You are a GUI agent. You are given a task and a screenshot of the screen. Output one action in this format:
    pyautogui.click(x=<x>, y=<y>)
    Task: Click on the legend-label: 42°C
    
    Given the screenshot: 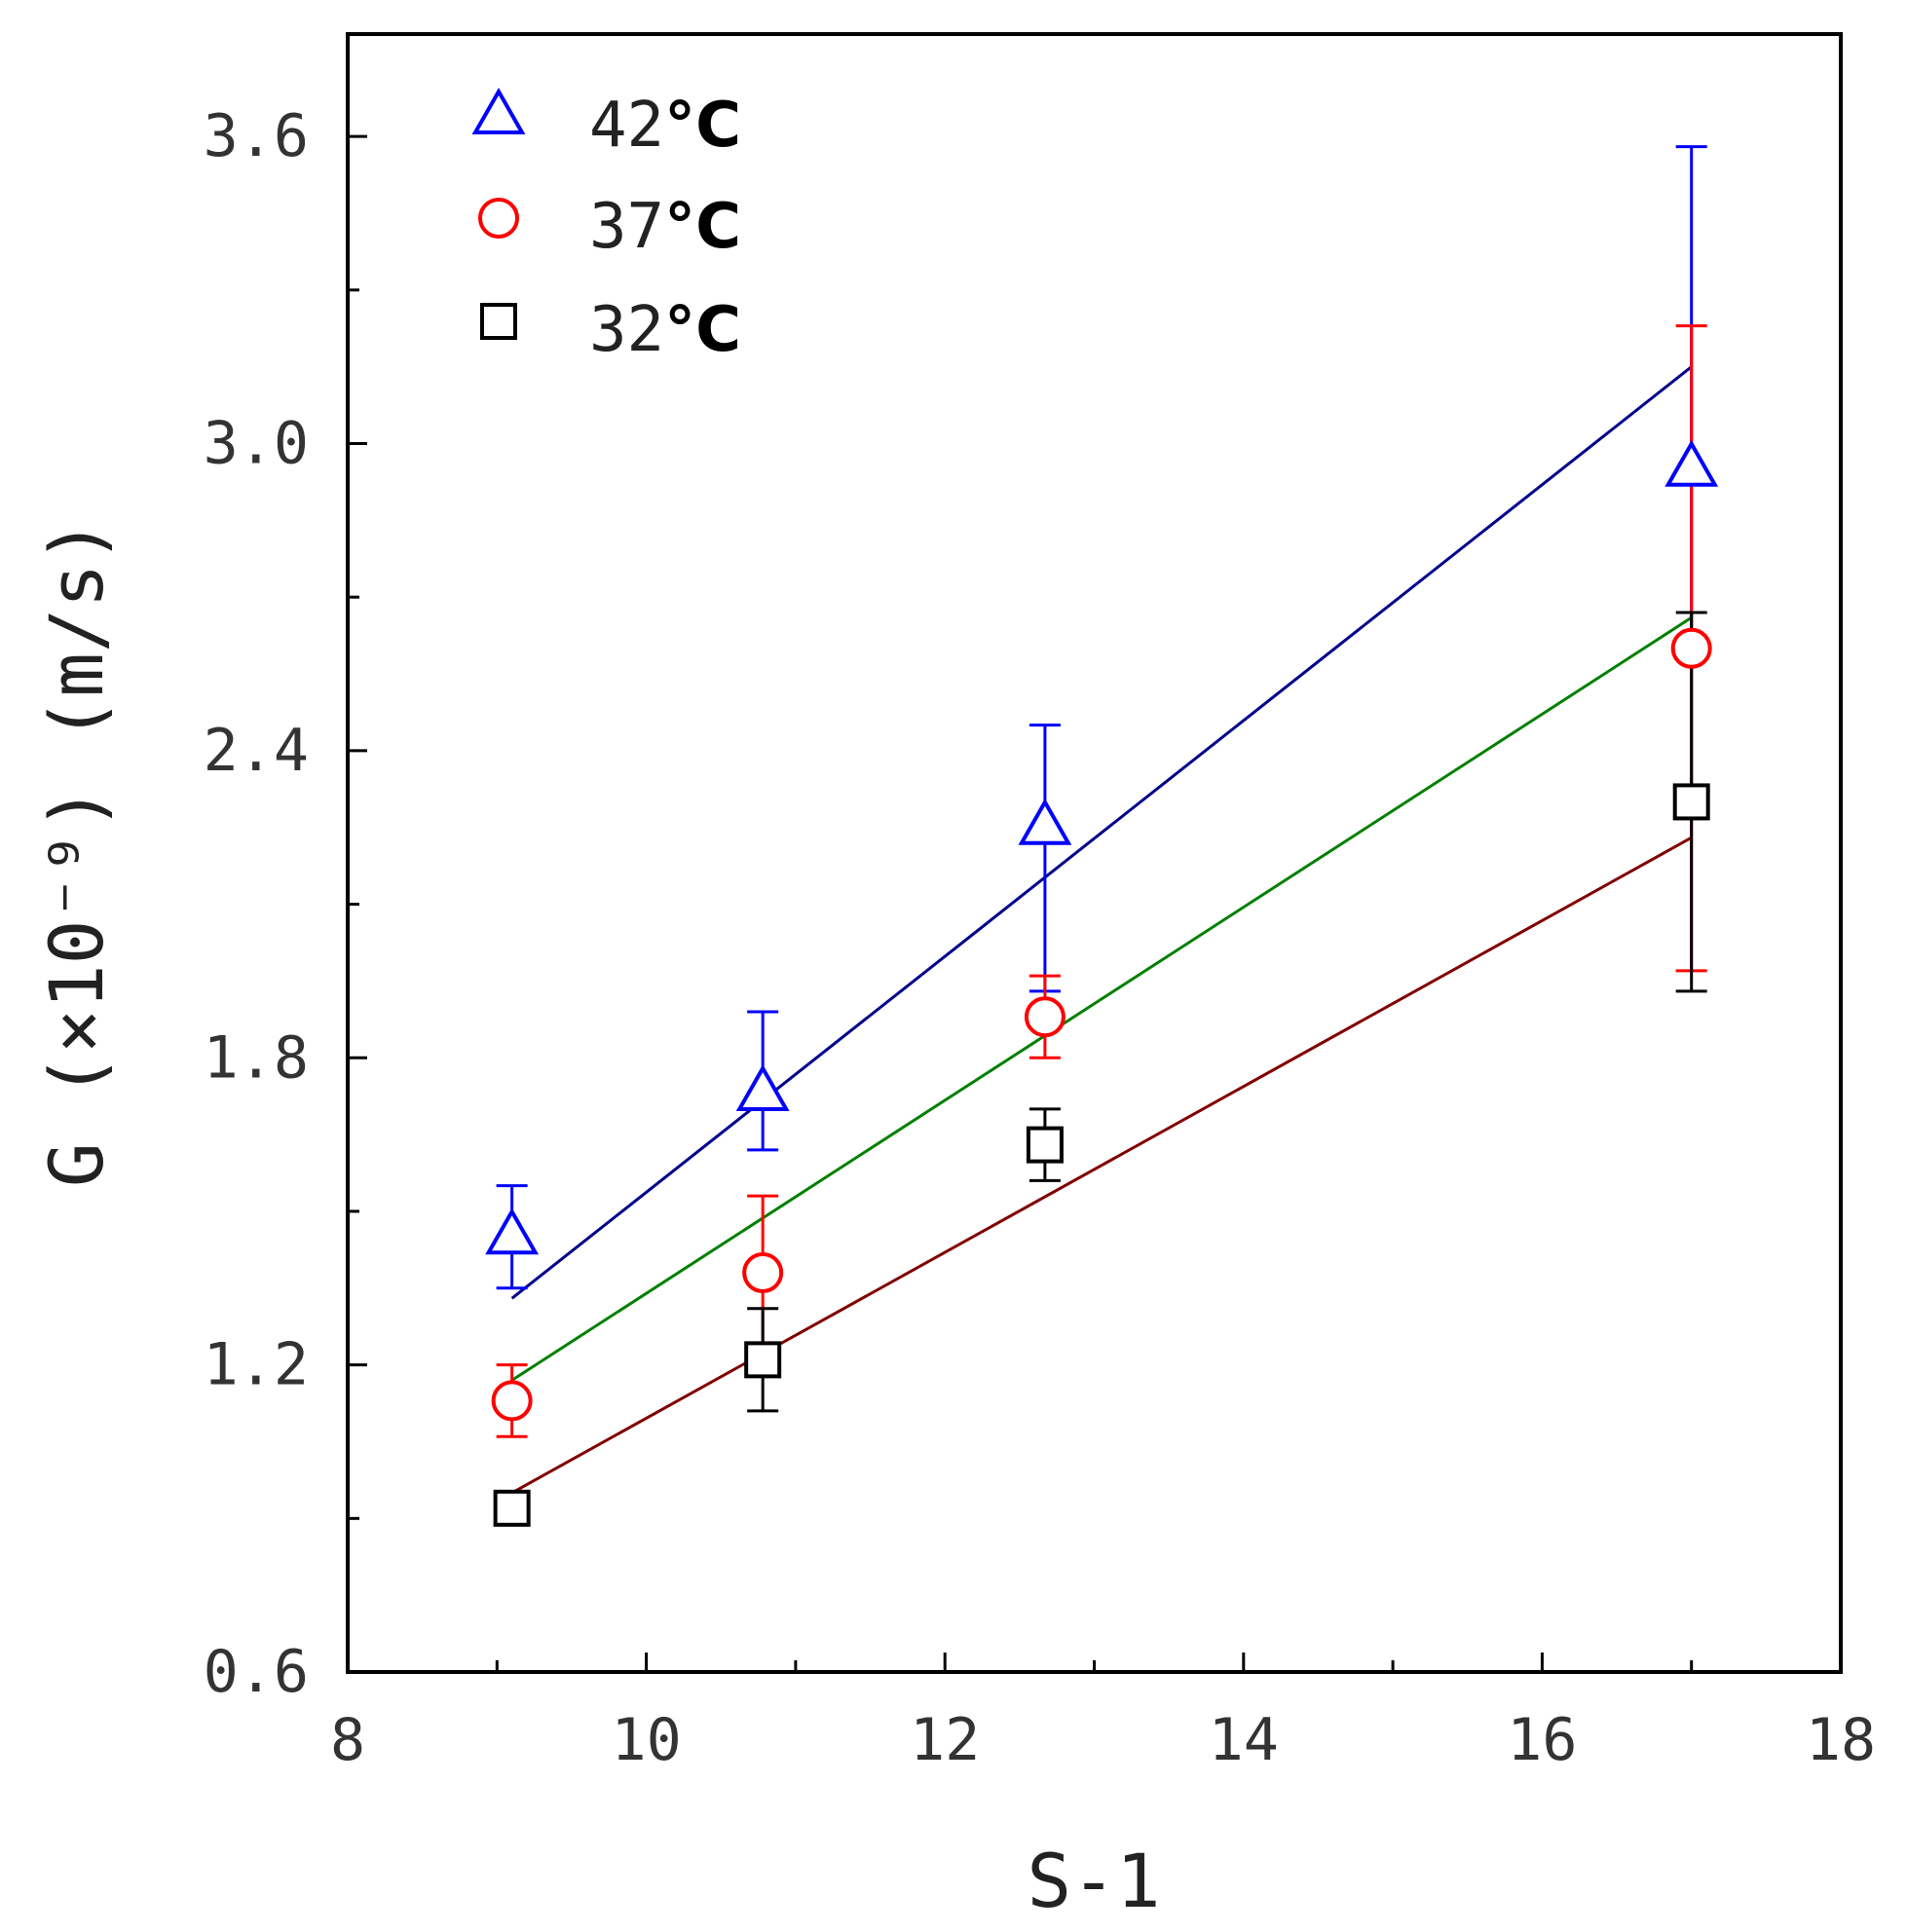 What is the action you would take?
    pyautogui.click(x=665, y=126)
    